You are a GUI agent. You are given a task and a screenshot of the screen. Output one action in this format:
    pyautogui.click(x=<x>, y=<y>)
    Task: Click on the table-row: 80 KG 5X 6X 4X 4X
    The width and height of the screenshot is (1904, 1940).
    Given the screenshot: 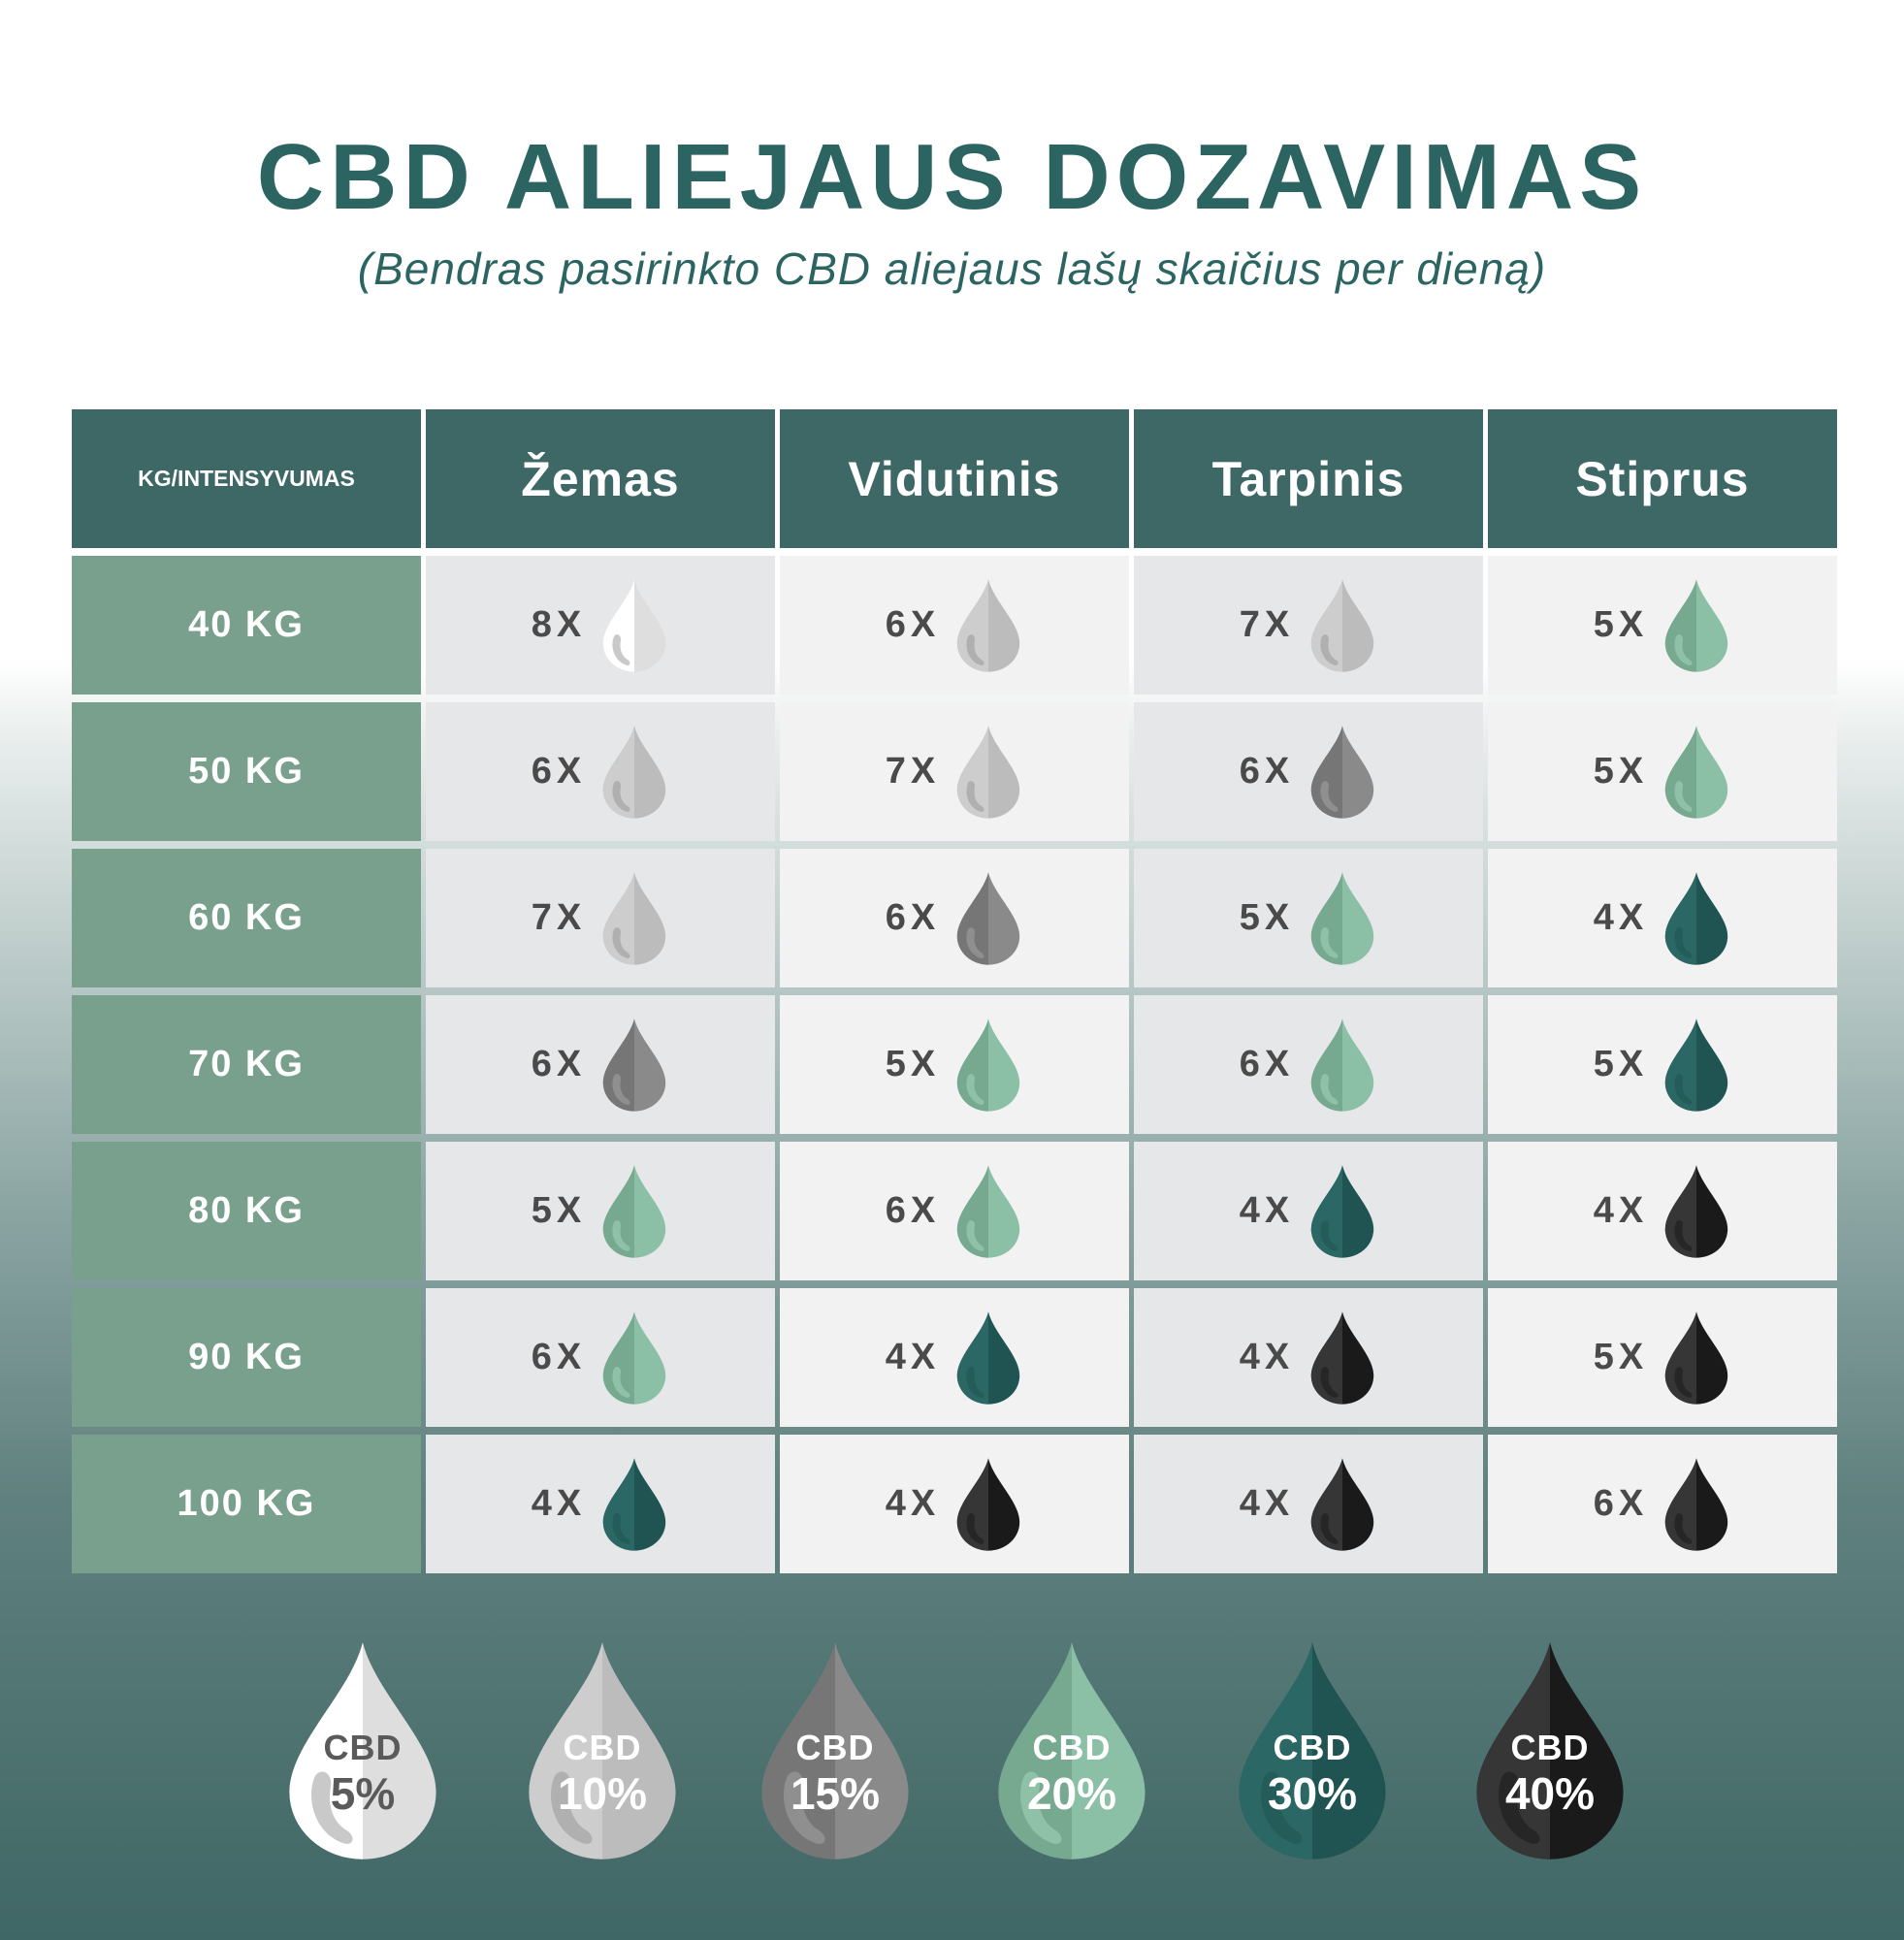 What is the action you would take?
    pyautogui.click(x=954, y=1211)
    